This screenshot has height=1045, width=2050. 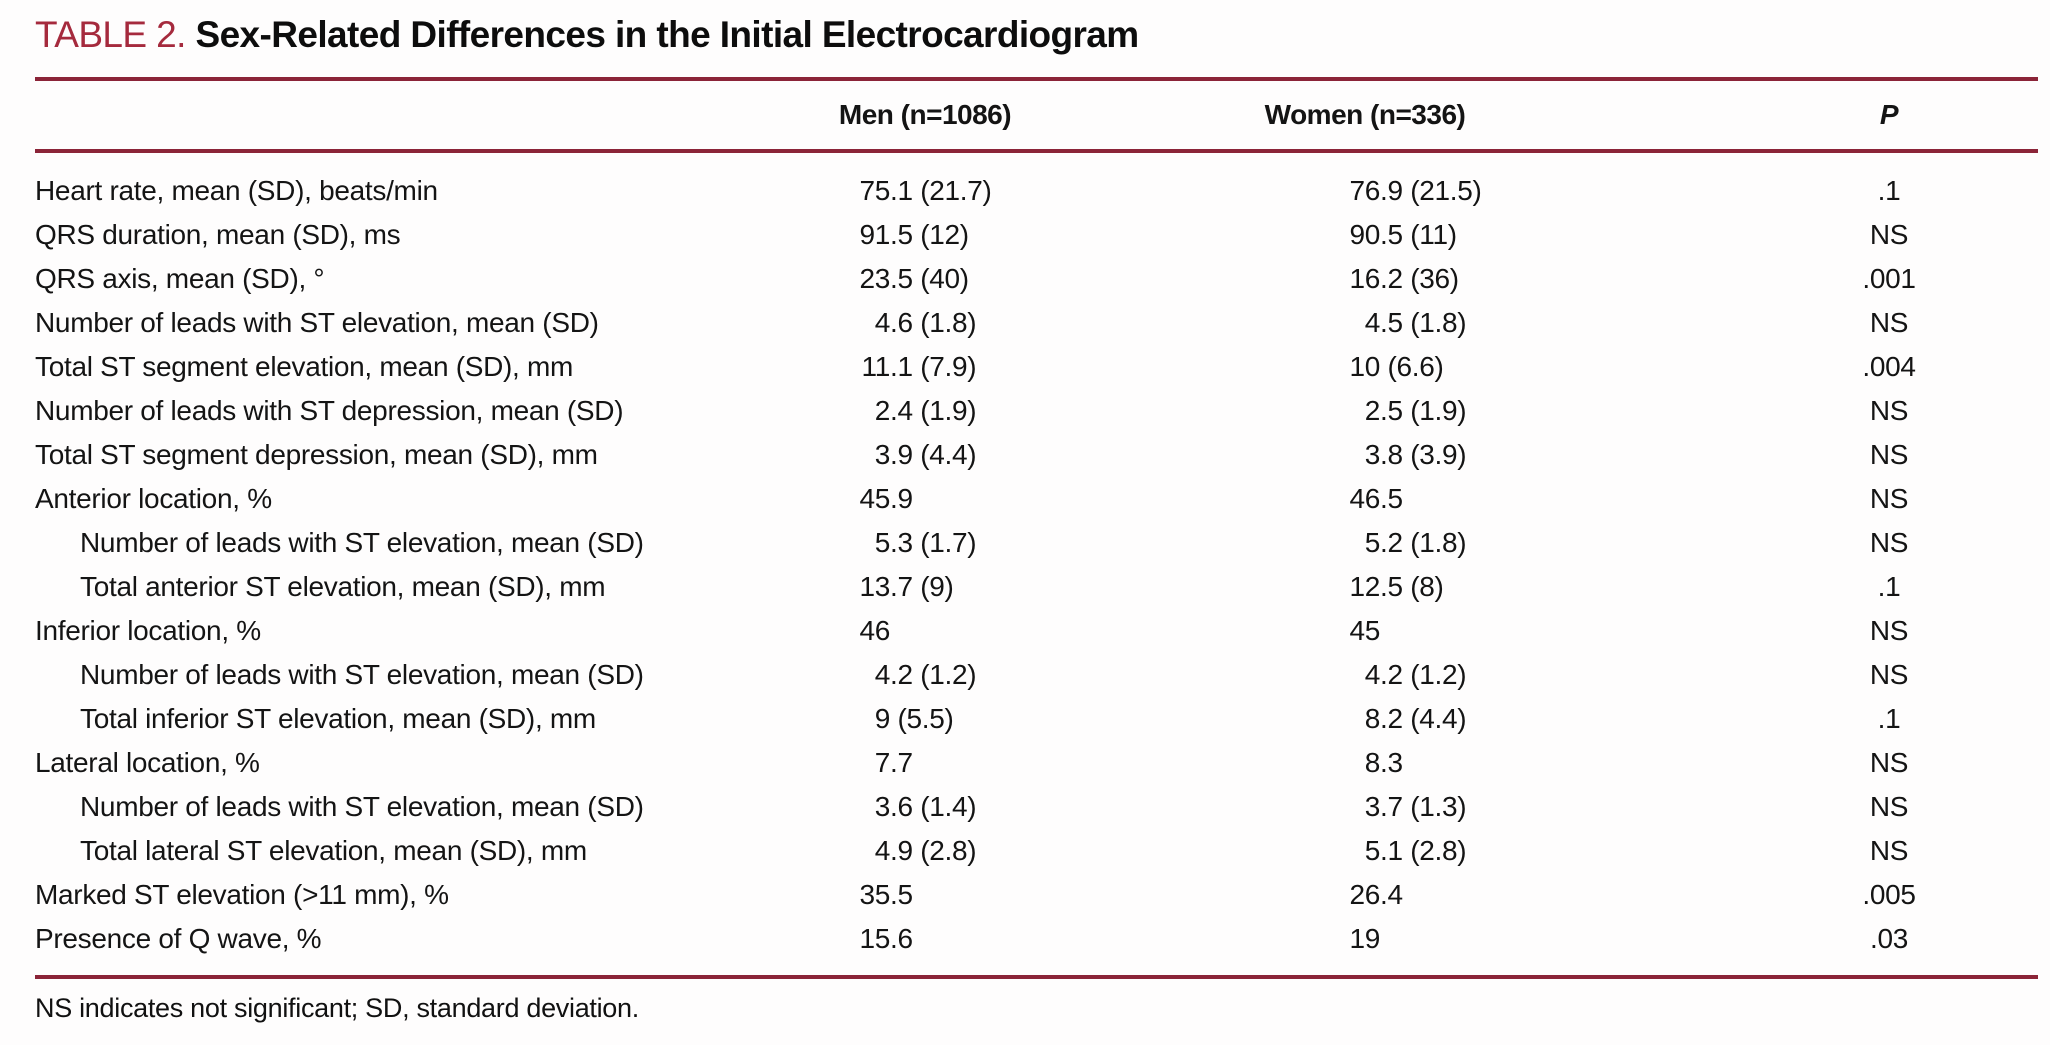 What do you see at coordinates (914, 234) in the screenshot?
I see `men-value: 91.5 (12)` at bounding box center [914, 234].